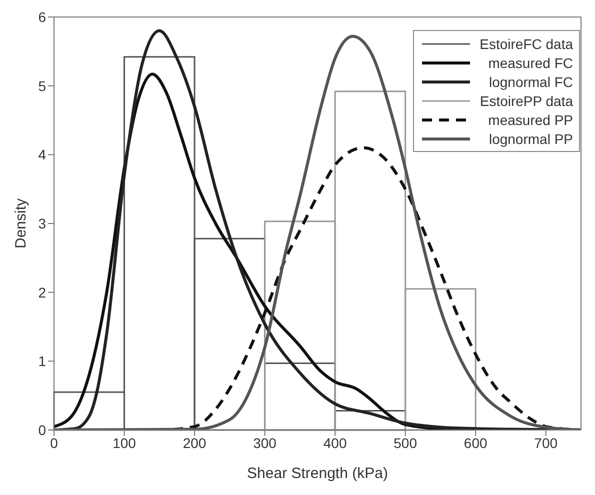 This screenshot has width=595, height=495. I want to click on x-tick-label: 500, so click(406, 442).